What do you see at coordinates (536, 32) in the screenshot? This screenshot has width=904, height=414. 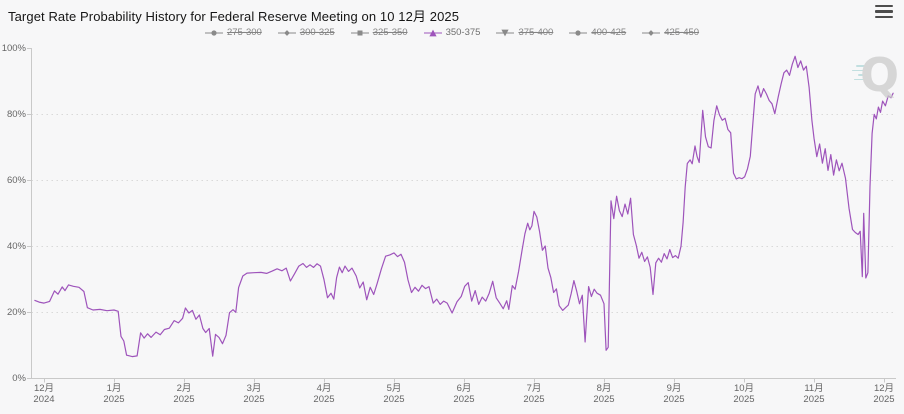 I see `legend-item-label: 375-400` at bounding box center [536, 32].